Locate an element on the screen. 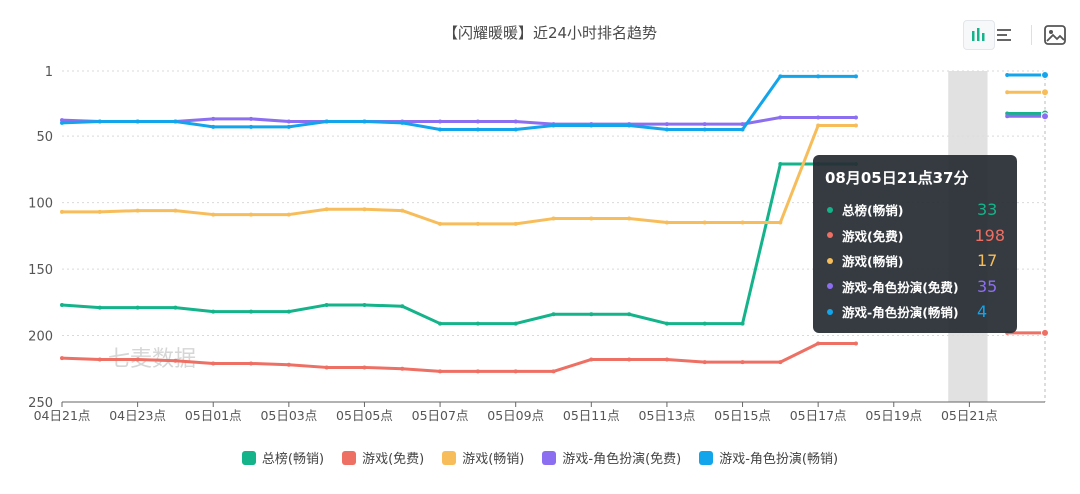 The height and width of the screenshot is (494, 1080). x-tick-label: 05日09点 is located at coordinates (515, 415).